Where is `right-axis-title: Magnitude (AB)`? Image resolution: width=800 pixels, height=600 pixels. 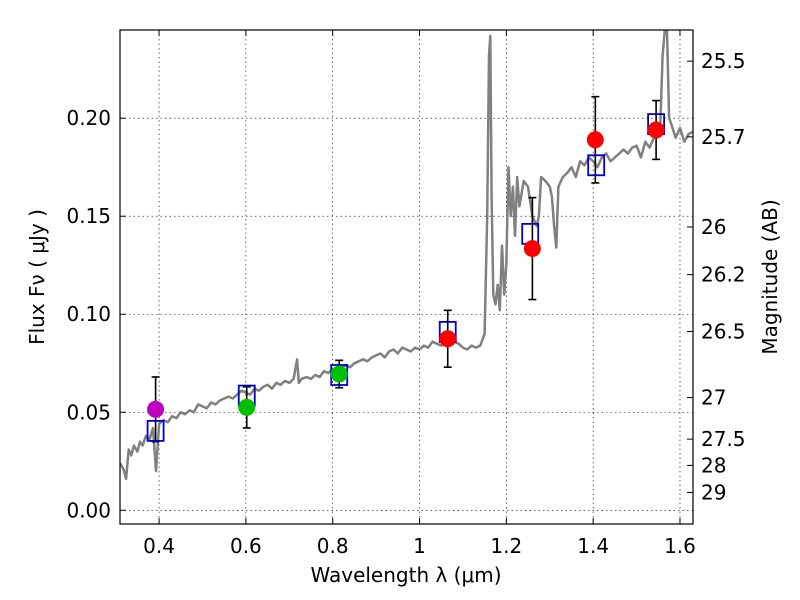
right-axis-title: Magnitude (AB) is located at coordinates (770, 276).